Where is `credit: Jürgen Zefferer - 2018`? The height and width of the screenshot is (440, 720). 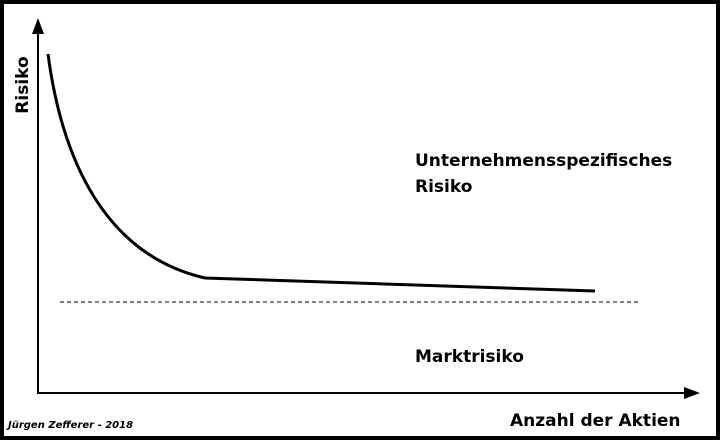 credit: Jürgen Zefferer - 2018 is located at coordinates (69, 425).